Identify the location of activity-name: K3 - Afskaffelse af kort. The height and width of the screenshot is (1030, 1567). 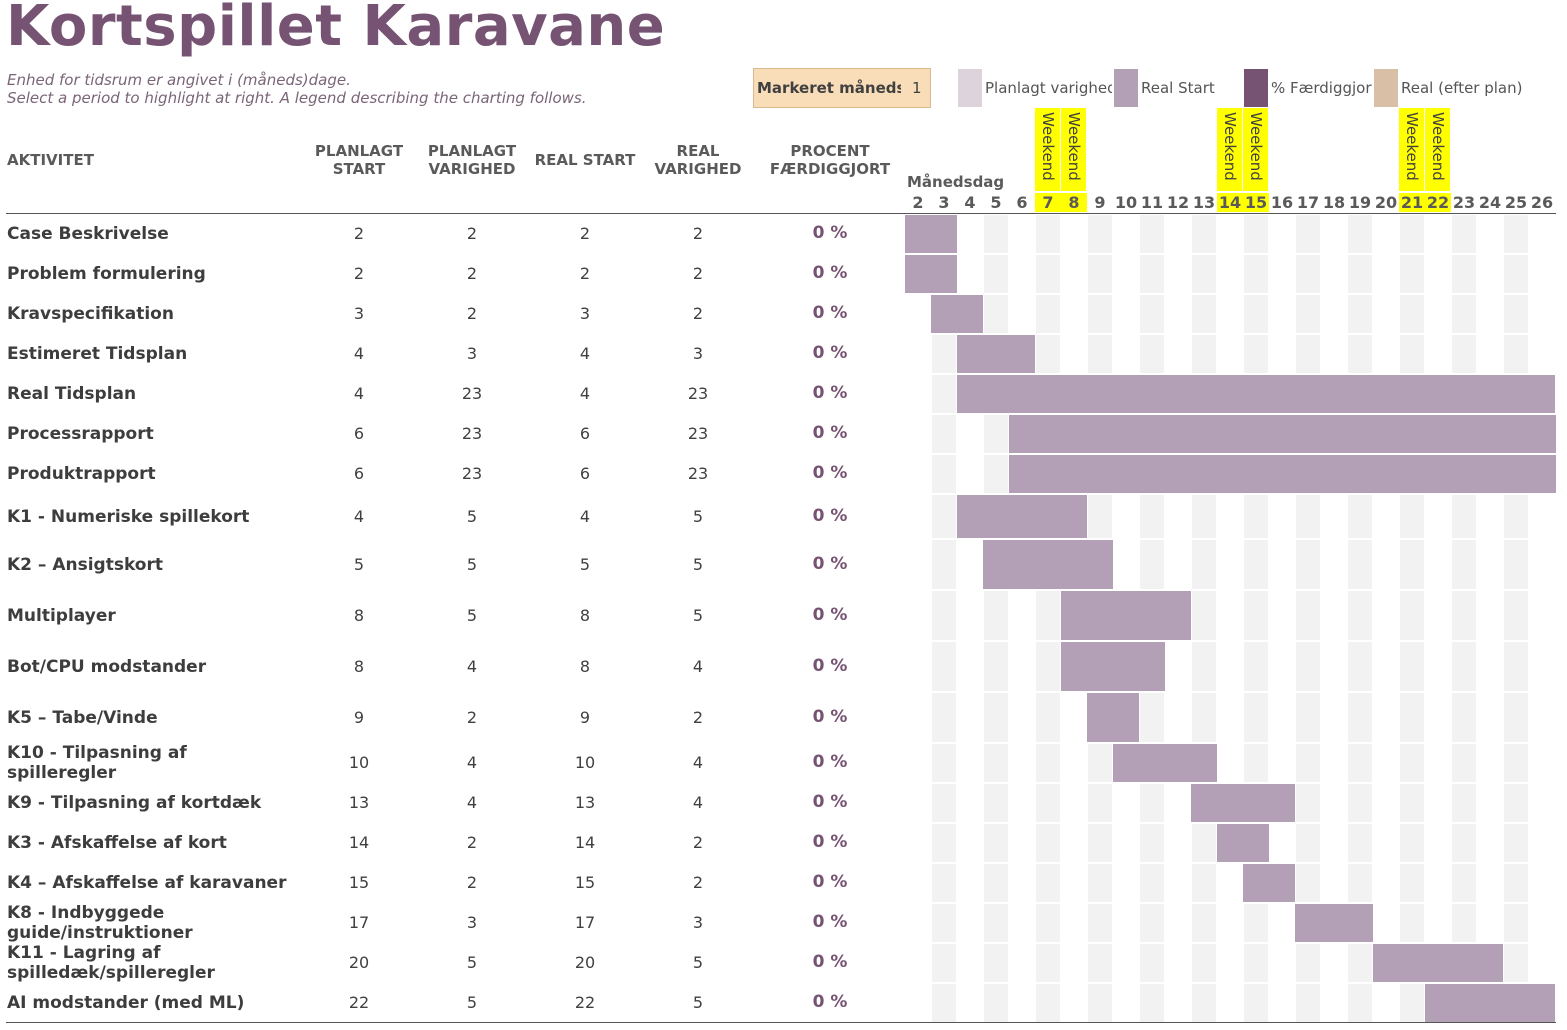
(117, 843).